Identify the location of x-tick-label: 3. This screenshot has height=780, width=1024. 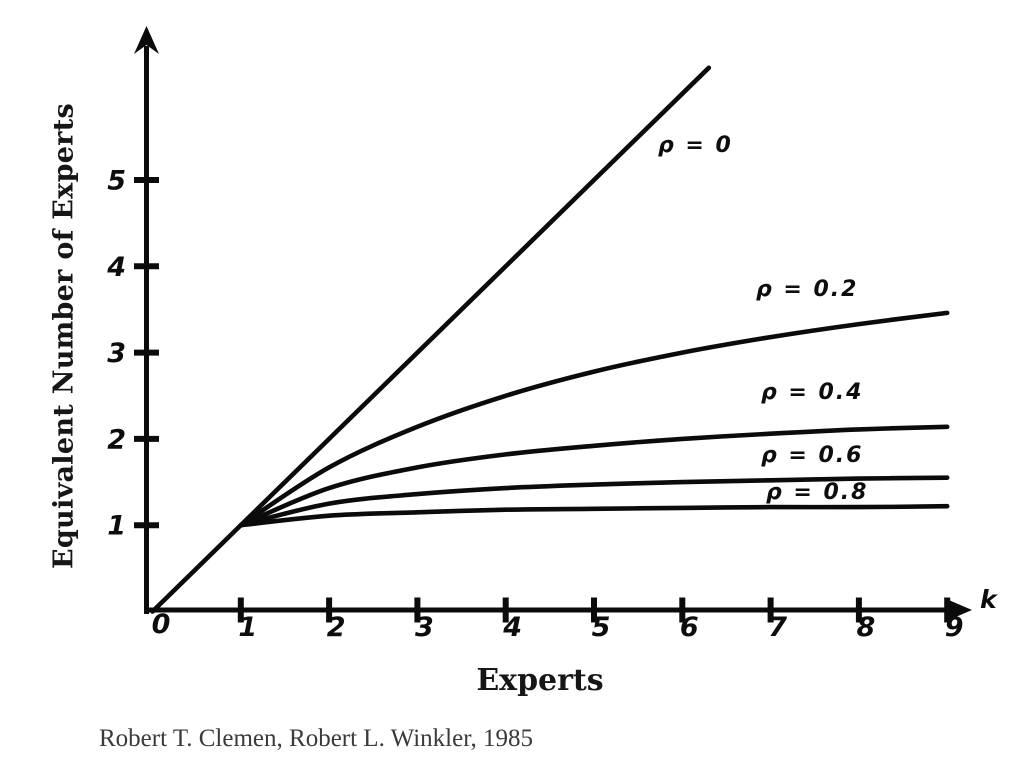
(424, 627).